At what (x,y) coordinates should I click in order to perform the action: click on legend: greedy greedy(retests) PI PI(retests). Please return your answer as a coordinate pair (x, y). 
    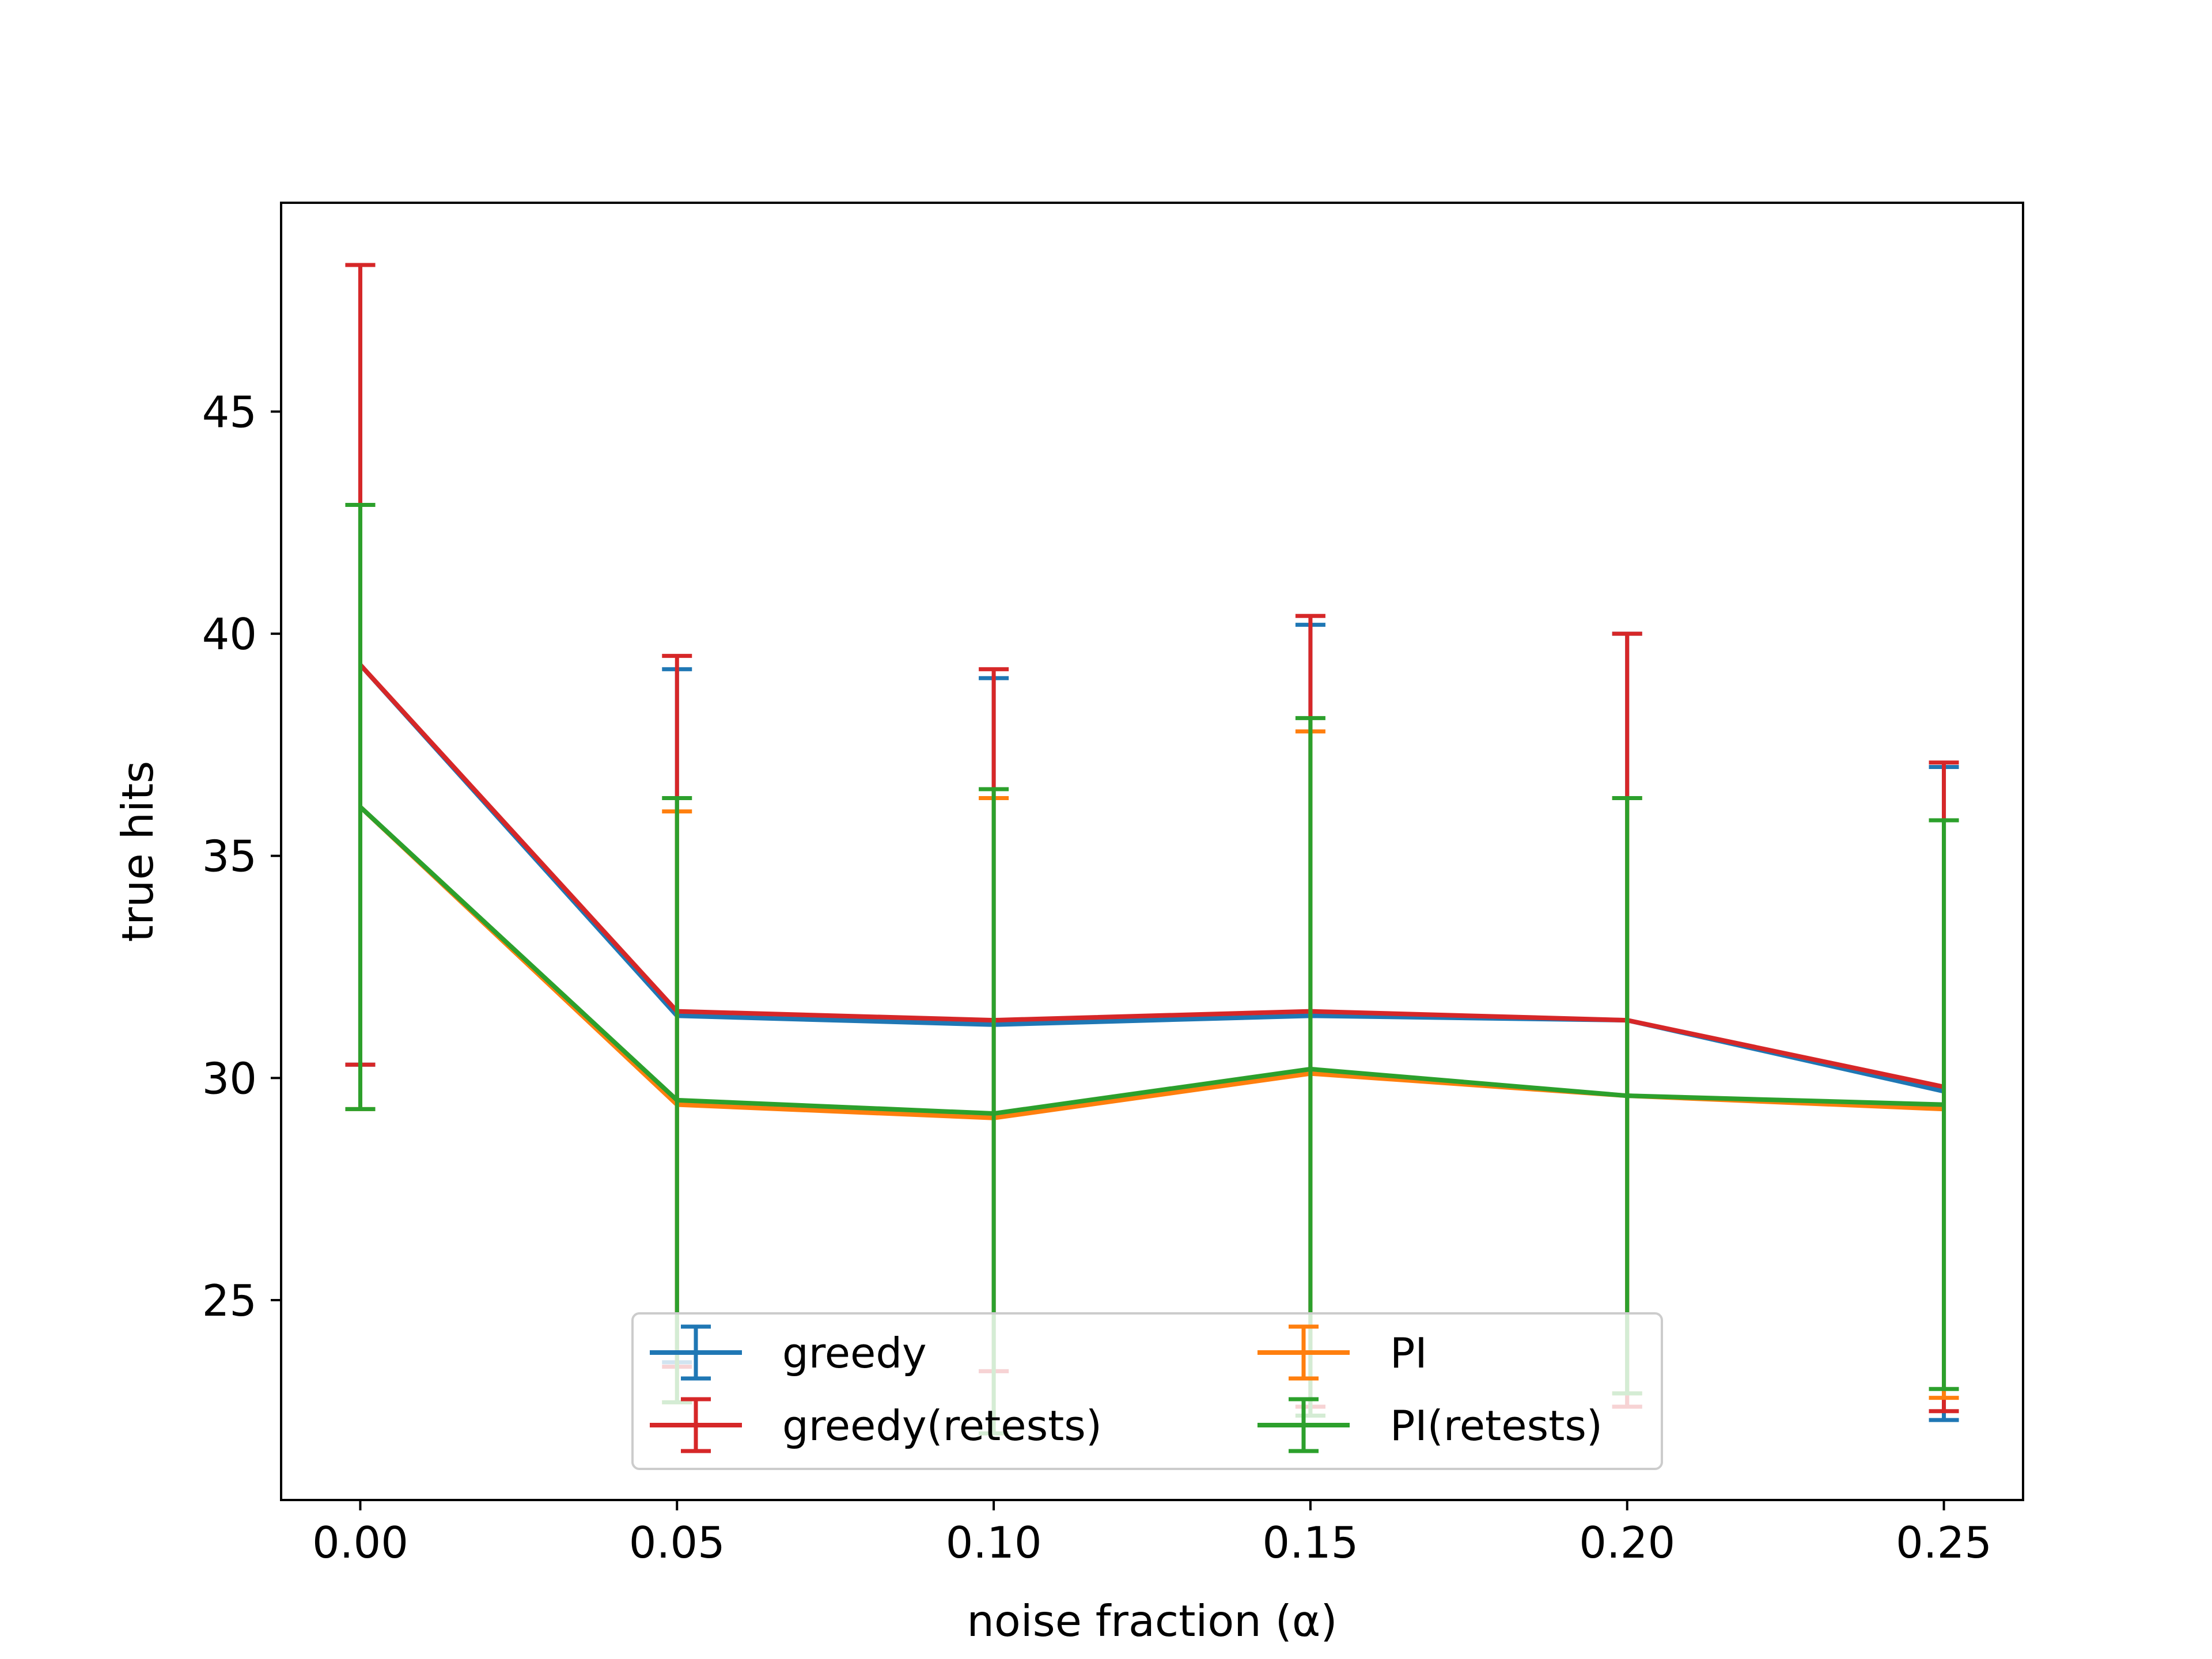
    Looking at the image, I should click on (1147, 1391).